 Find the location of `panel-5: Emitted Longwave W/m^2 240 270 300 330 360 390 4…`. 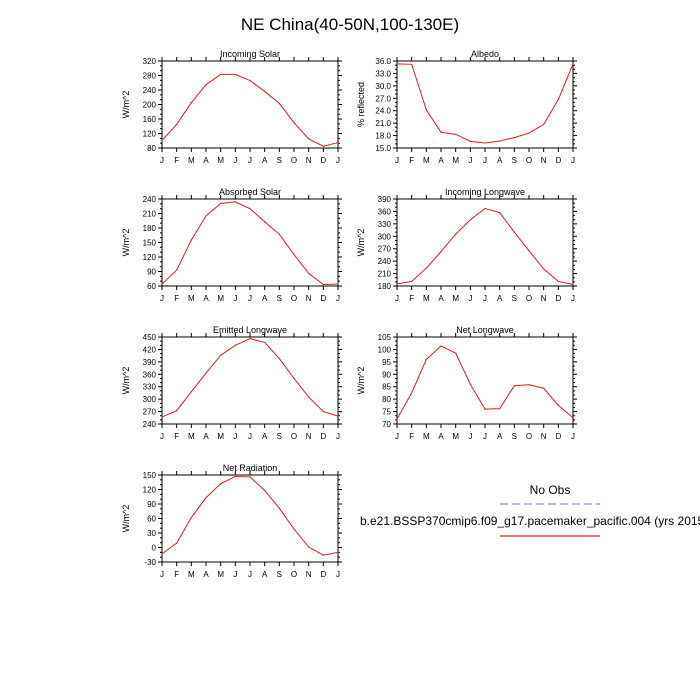

panel-5: Emitted Longwave W/m^2 240 270 300 330 360 390 4… is located at coordinates (231, 383).